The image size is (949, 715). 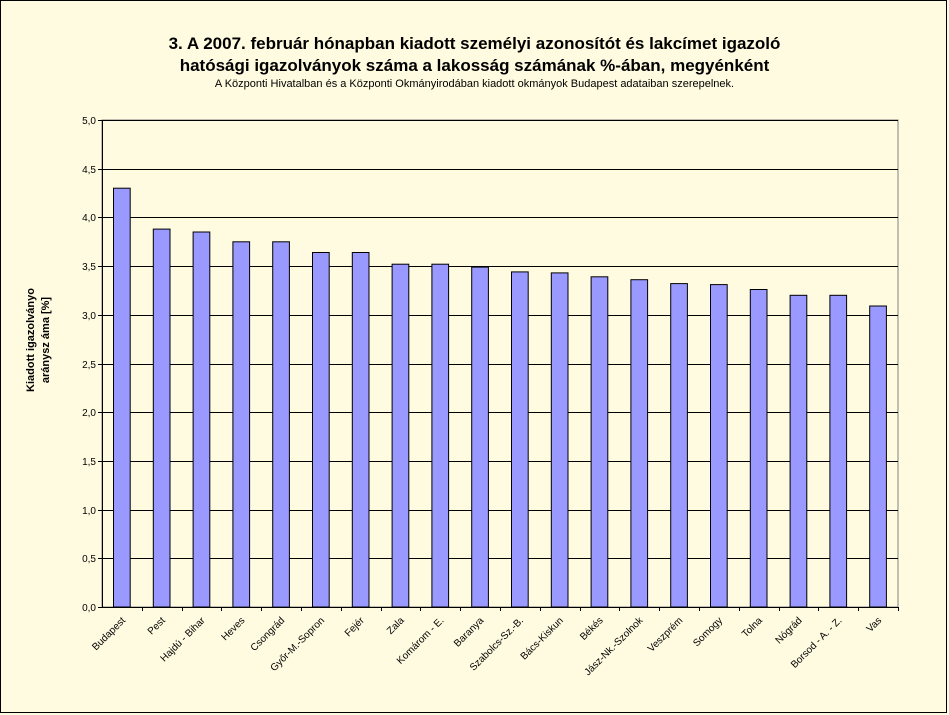 I want to click on x-category-label: Tolna, so click(x=752, y=627).